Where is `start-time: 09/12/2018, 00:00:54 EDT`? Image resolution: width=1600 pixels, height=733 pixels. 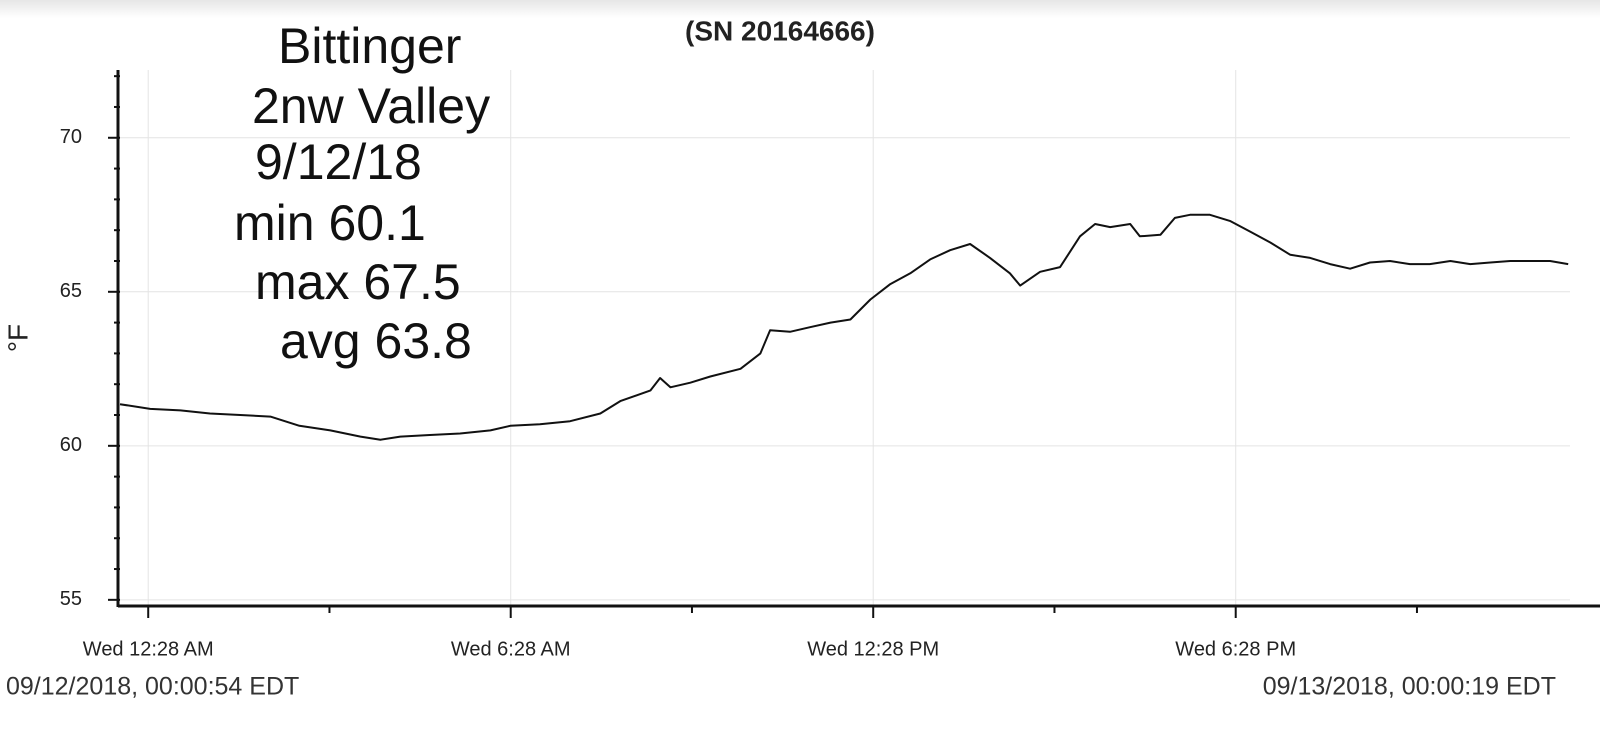
start-time: 09/12/2018, 00:00:54 EDT is located at coordinates (152, 687).